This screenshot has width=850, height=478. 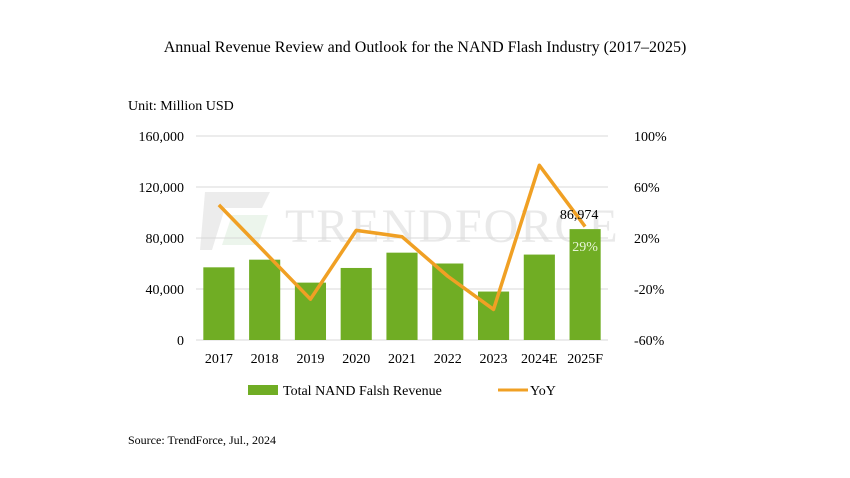 I want to click on bar-2025F, so click(x=585, y=284).